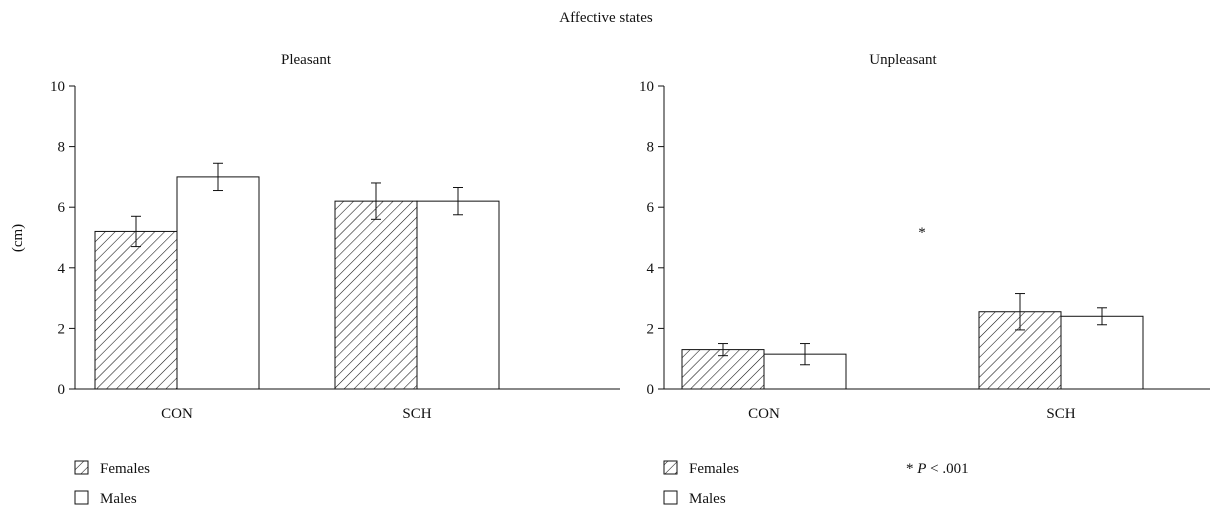  Describe the element at coordinates (306, 60) in the screenshot. I see `panel-title: Pleasant` at that location.